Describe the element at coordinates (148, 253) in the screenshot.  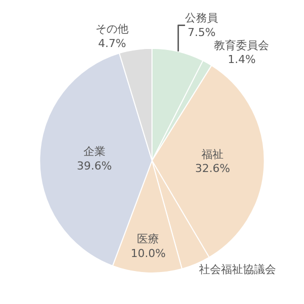
I see `data-label: 10.0%` at that location.